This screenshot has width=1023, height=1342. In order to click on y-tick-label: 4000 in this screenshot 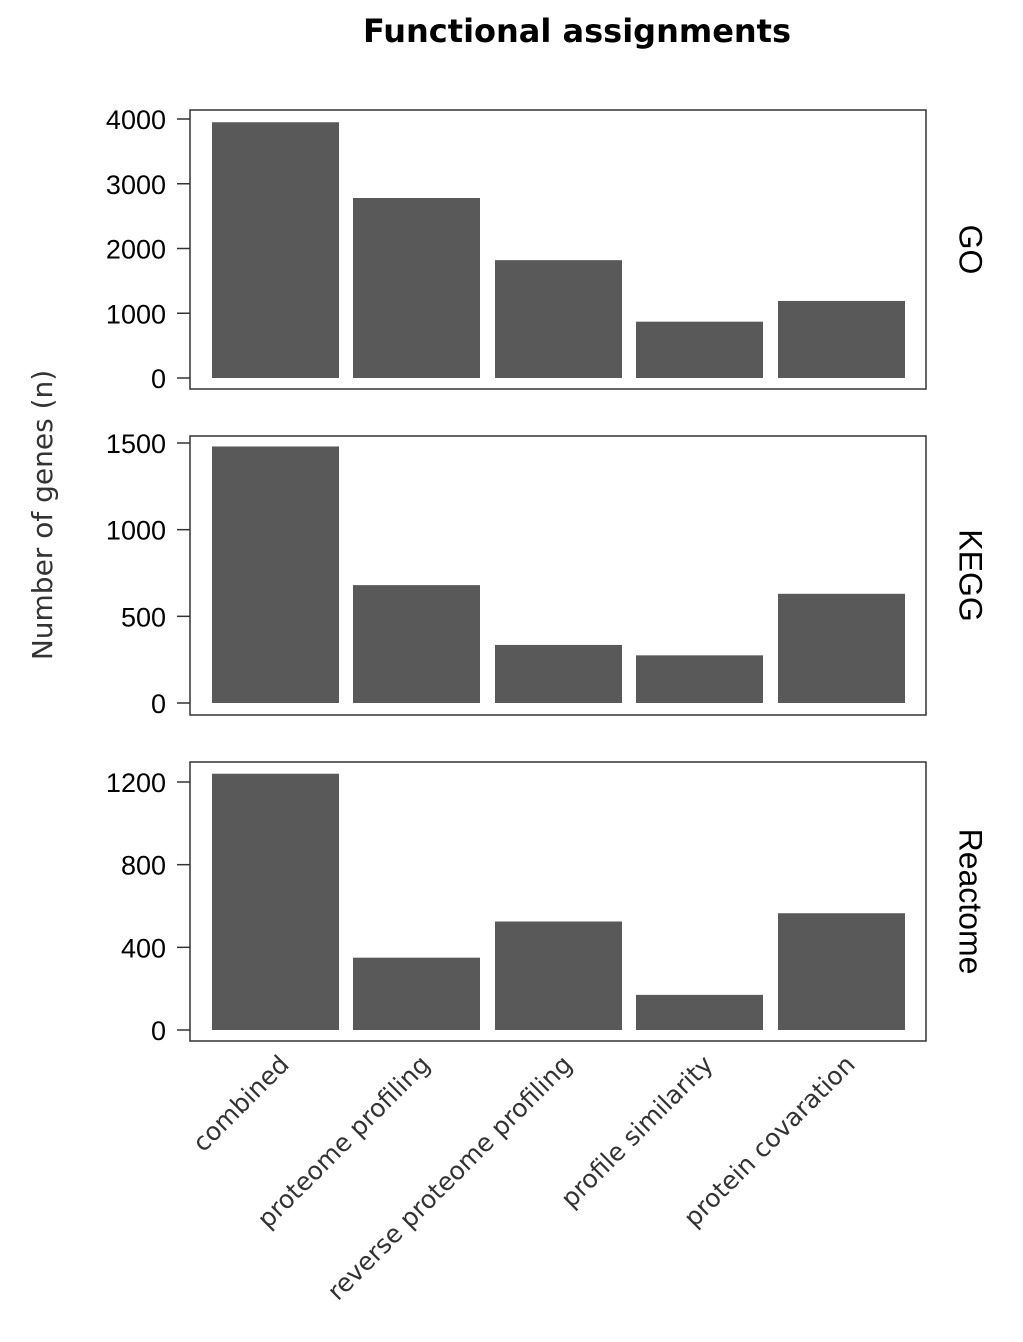, I will do `click(136, 120)`.